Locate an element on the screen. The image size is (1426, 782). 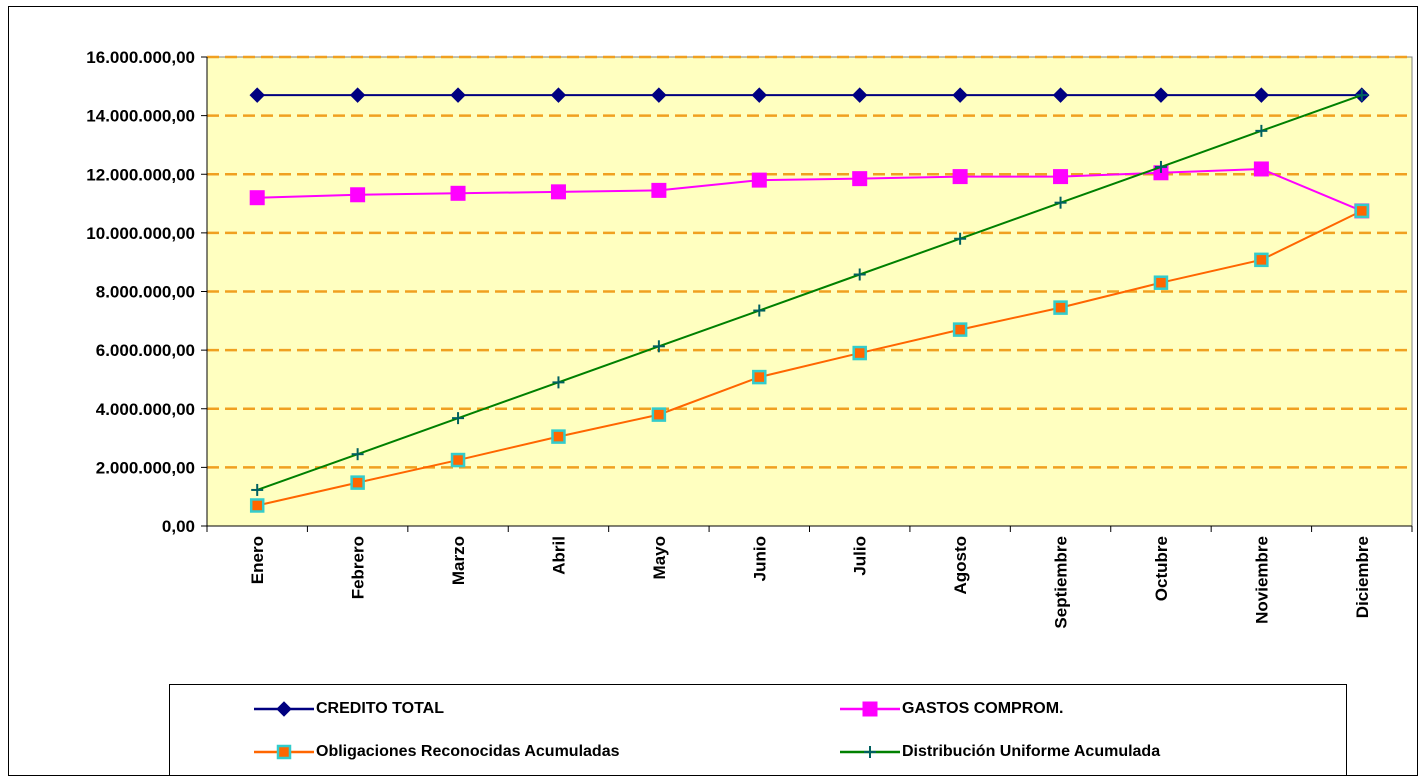
y-tick-label: 16.000.000,00 is located at coordinates (140, 57).